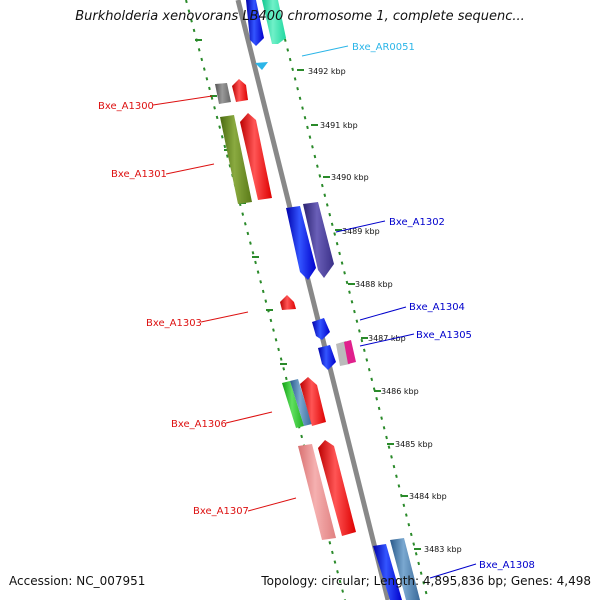 Image resolution: width=600 pixels, height=600 pixels. Describe the element at coordinates (437, 307) in the screenshot. I see `gene-label-a1304: Bxe_A1304` at that location.